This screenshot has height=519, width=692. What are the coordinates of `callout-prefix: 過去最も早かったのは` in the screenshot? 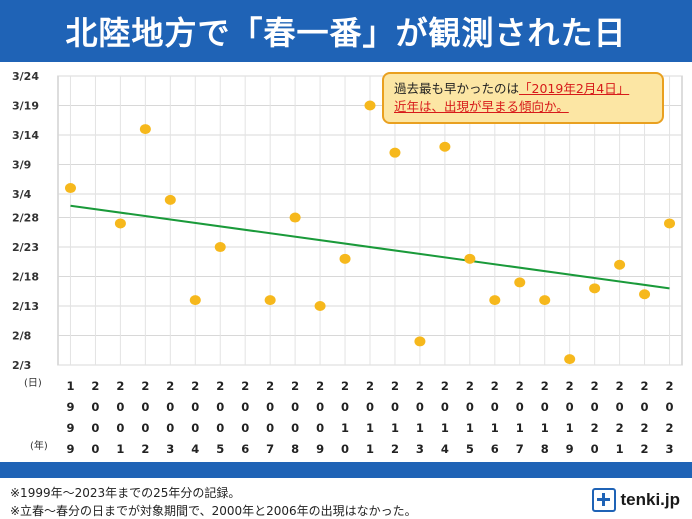 It's located at (457, 88).